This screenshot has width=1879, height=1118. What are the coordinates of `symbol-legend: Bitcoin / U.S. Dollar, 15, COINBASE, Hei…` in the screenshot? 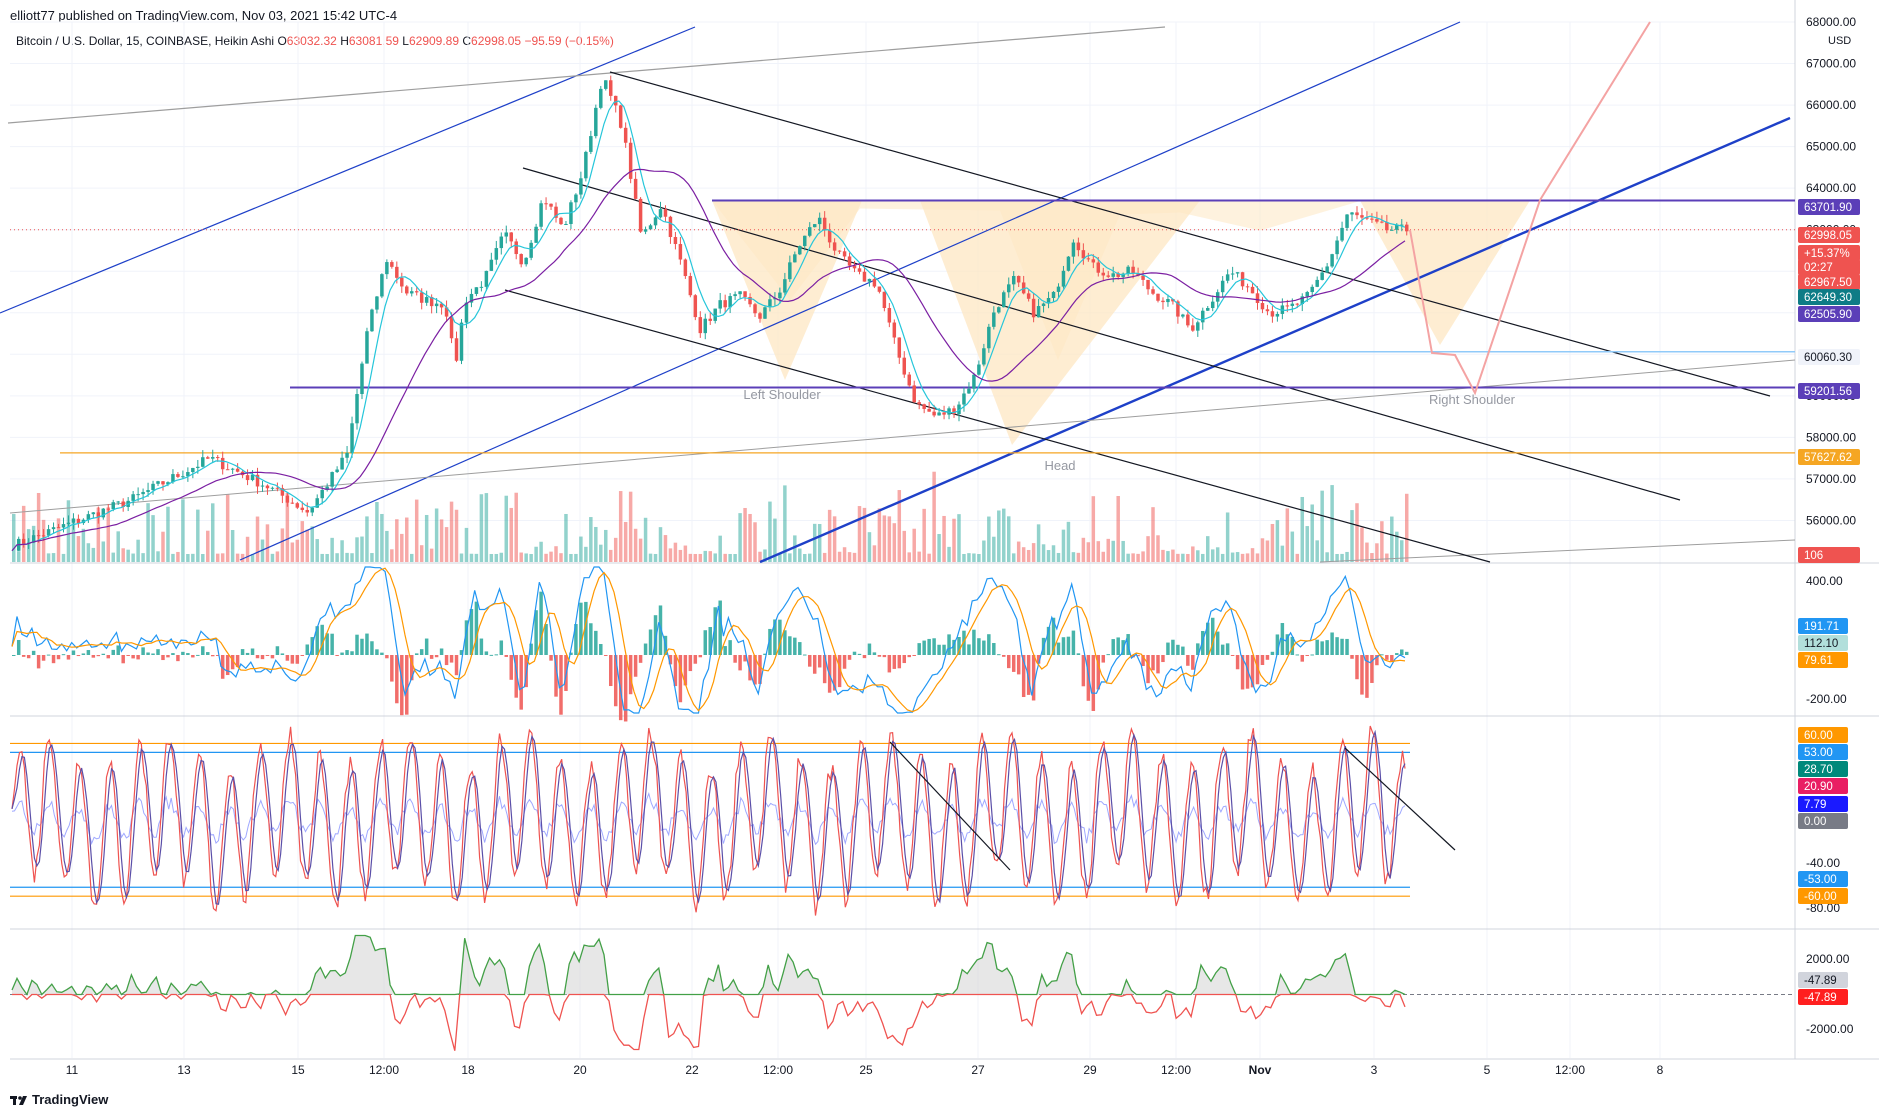 It's located at (315, 41).